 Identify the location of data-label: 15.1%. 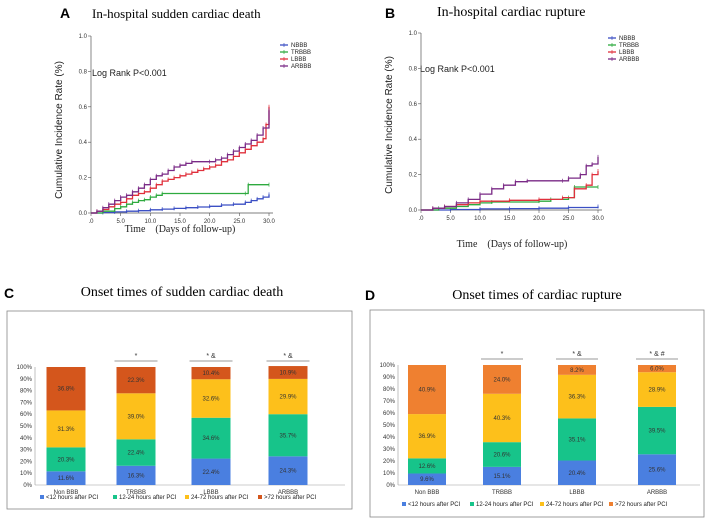
(502, 477).